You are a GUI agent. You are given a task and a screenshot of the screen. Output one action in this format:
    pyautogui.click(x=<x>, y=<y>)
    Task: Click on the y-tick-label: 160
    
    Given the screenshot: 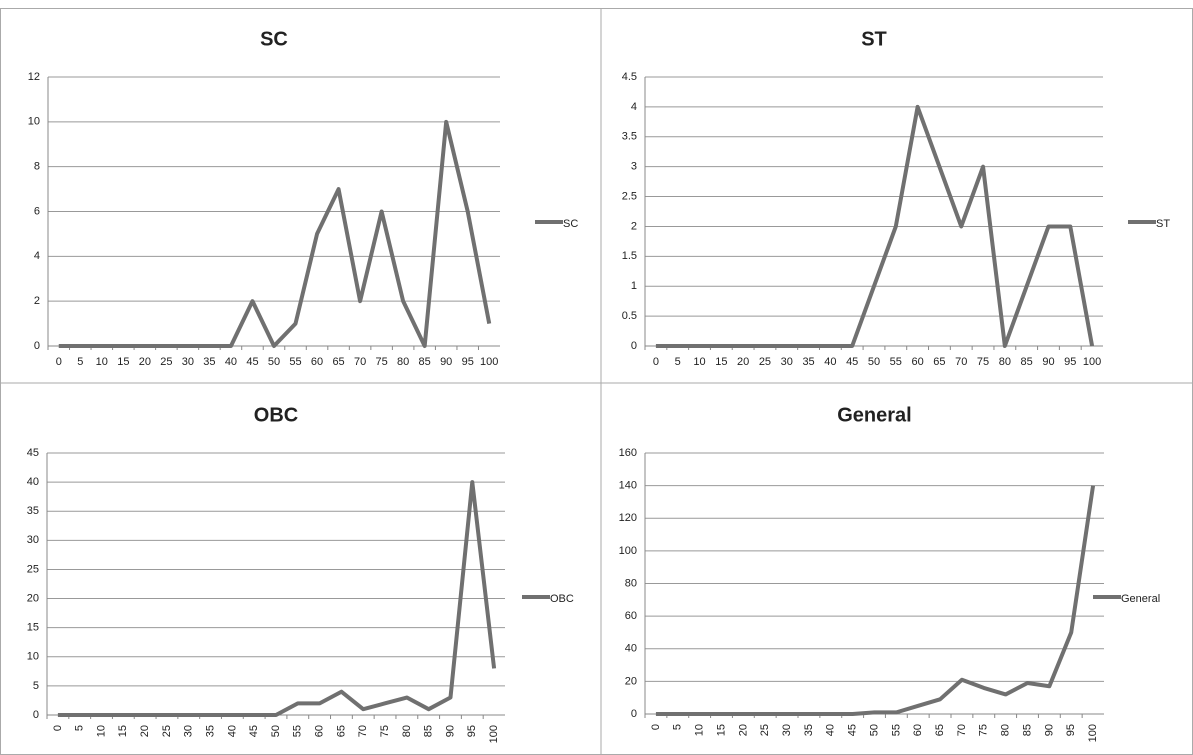 What is the action you would take?
    pyautogui.click(x=628, y=453)
    